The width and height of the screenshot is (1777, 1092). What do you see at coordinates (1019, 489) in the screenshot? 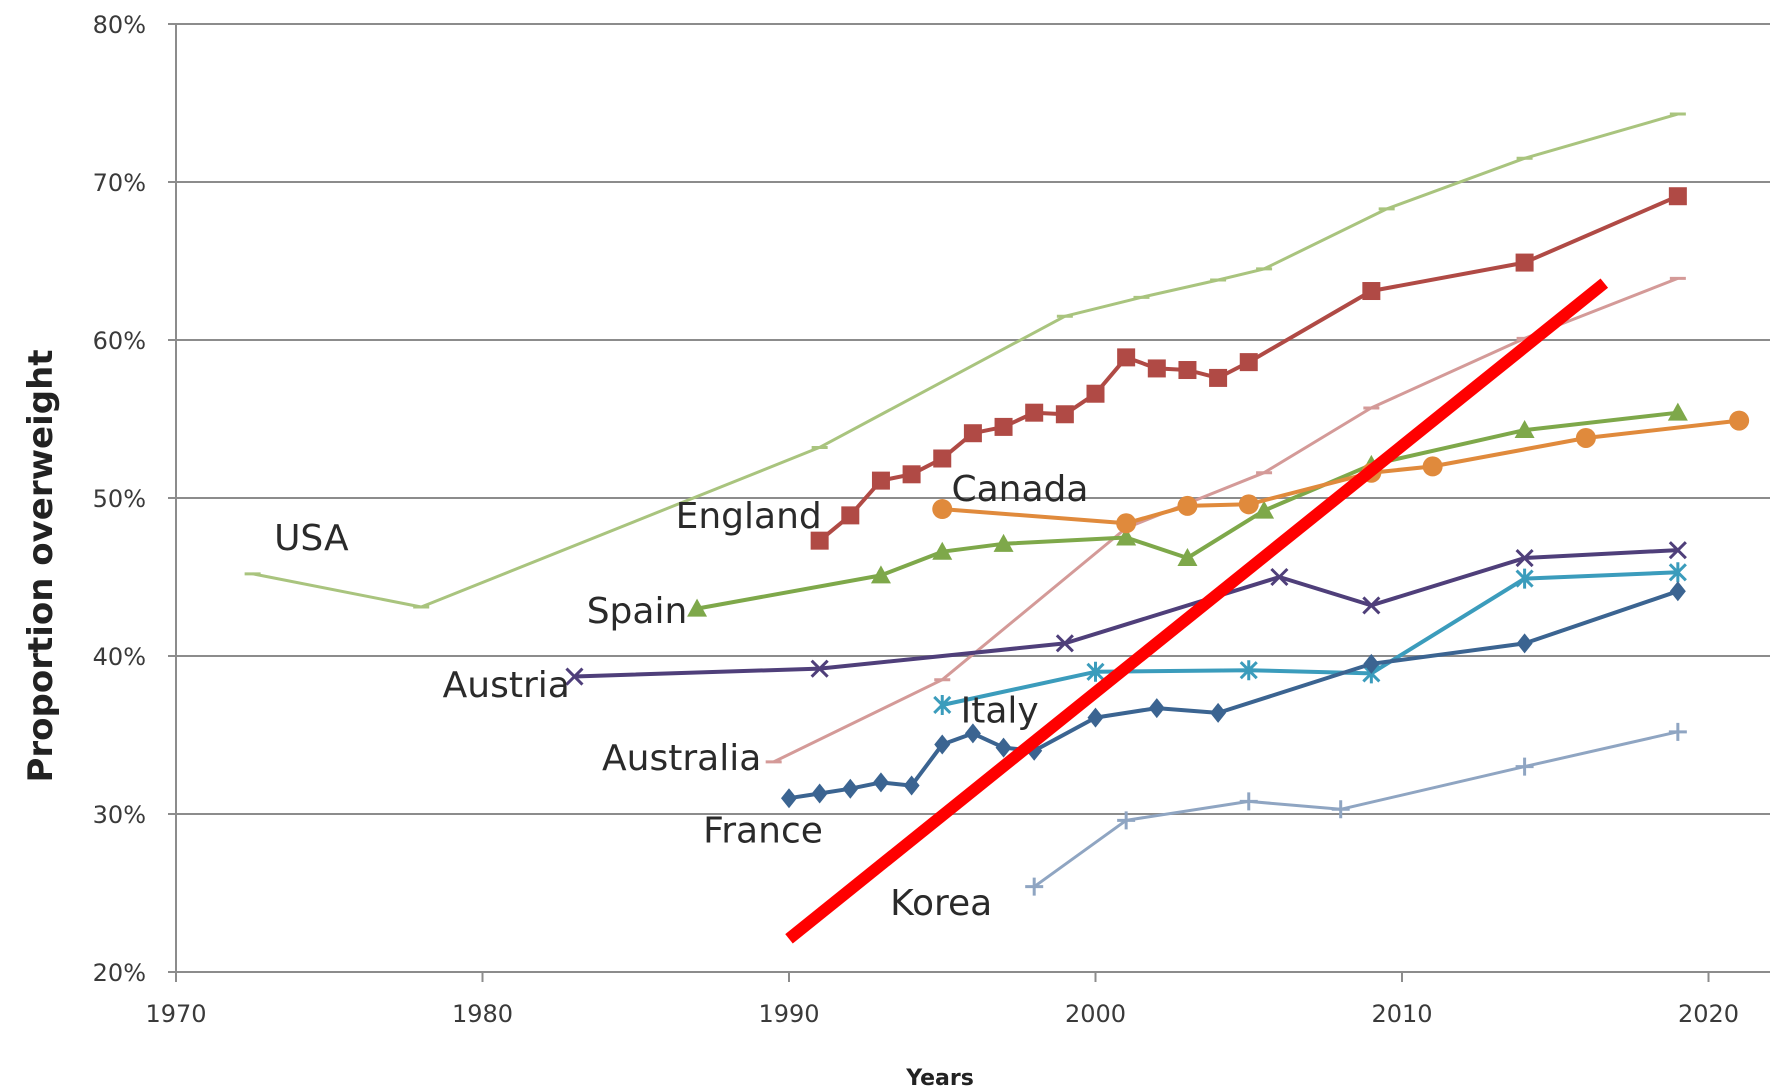
I see `series-label-canada: Canada` at bounding box center [1019, 489].